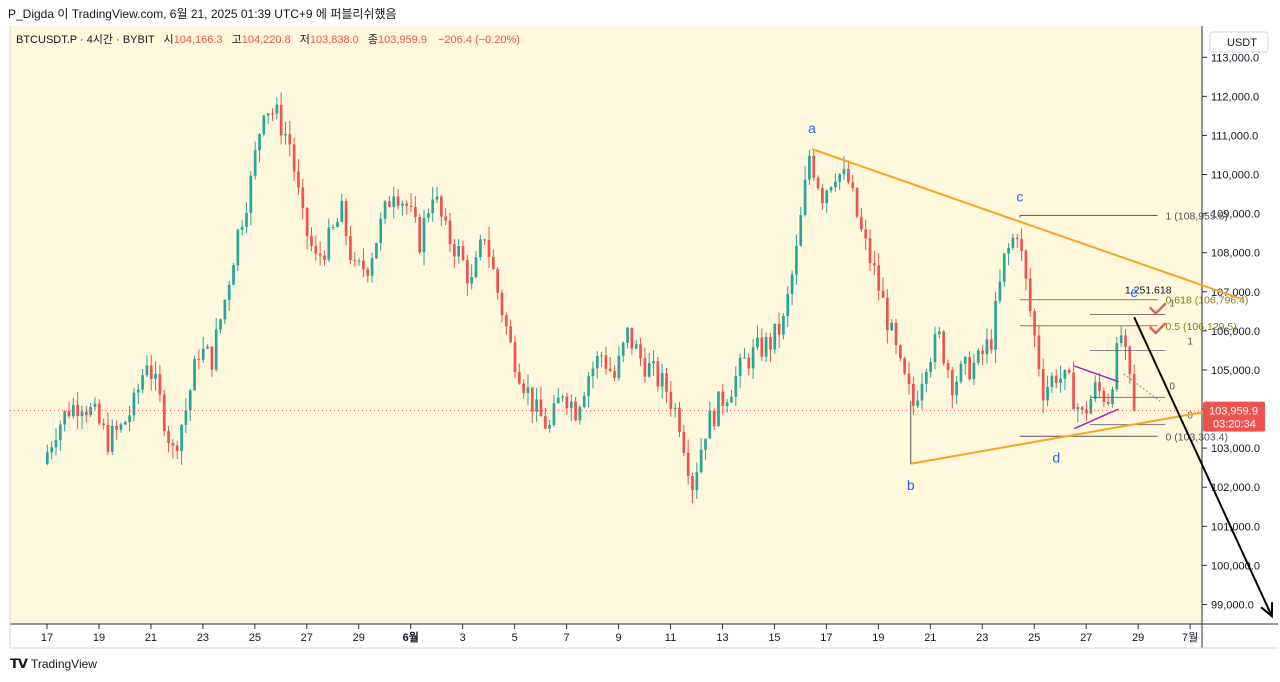  I want to click on y-tick-label: 100,000.0, so click(1235, 566).